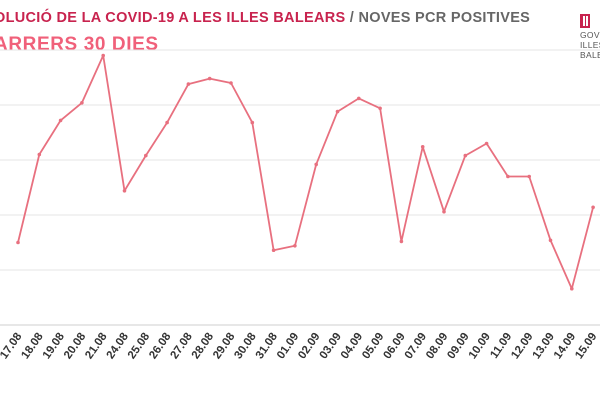  Describe the element at coordinates (224, 345) in the screenshot. I see `x-tick-label: 29.08` at that location.